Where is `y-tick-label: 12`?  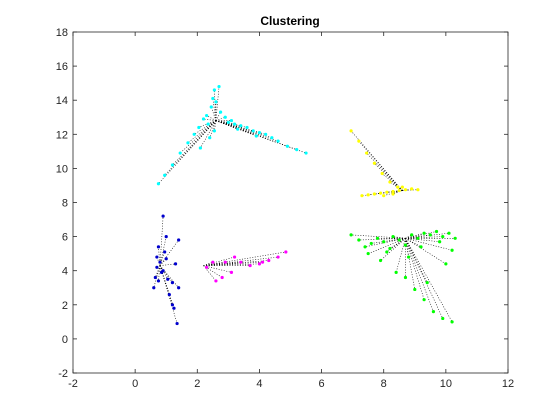 y-tick-label: 12 is located at coordinates (62, 135).